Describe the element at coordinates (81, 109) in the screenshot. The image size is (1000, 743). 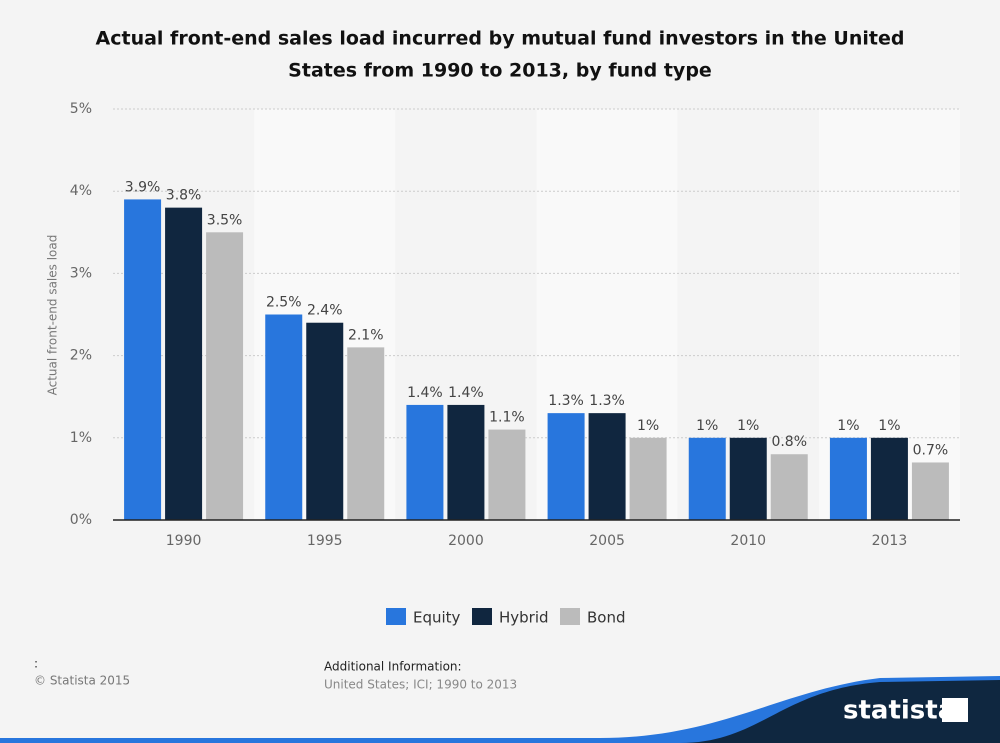
I see `y-tick-label: 5%` at that location.